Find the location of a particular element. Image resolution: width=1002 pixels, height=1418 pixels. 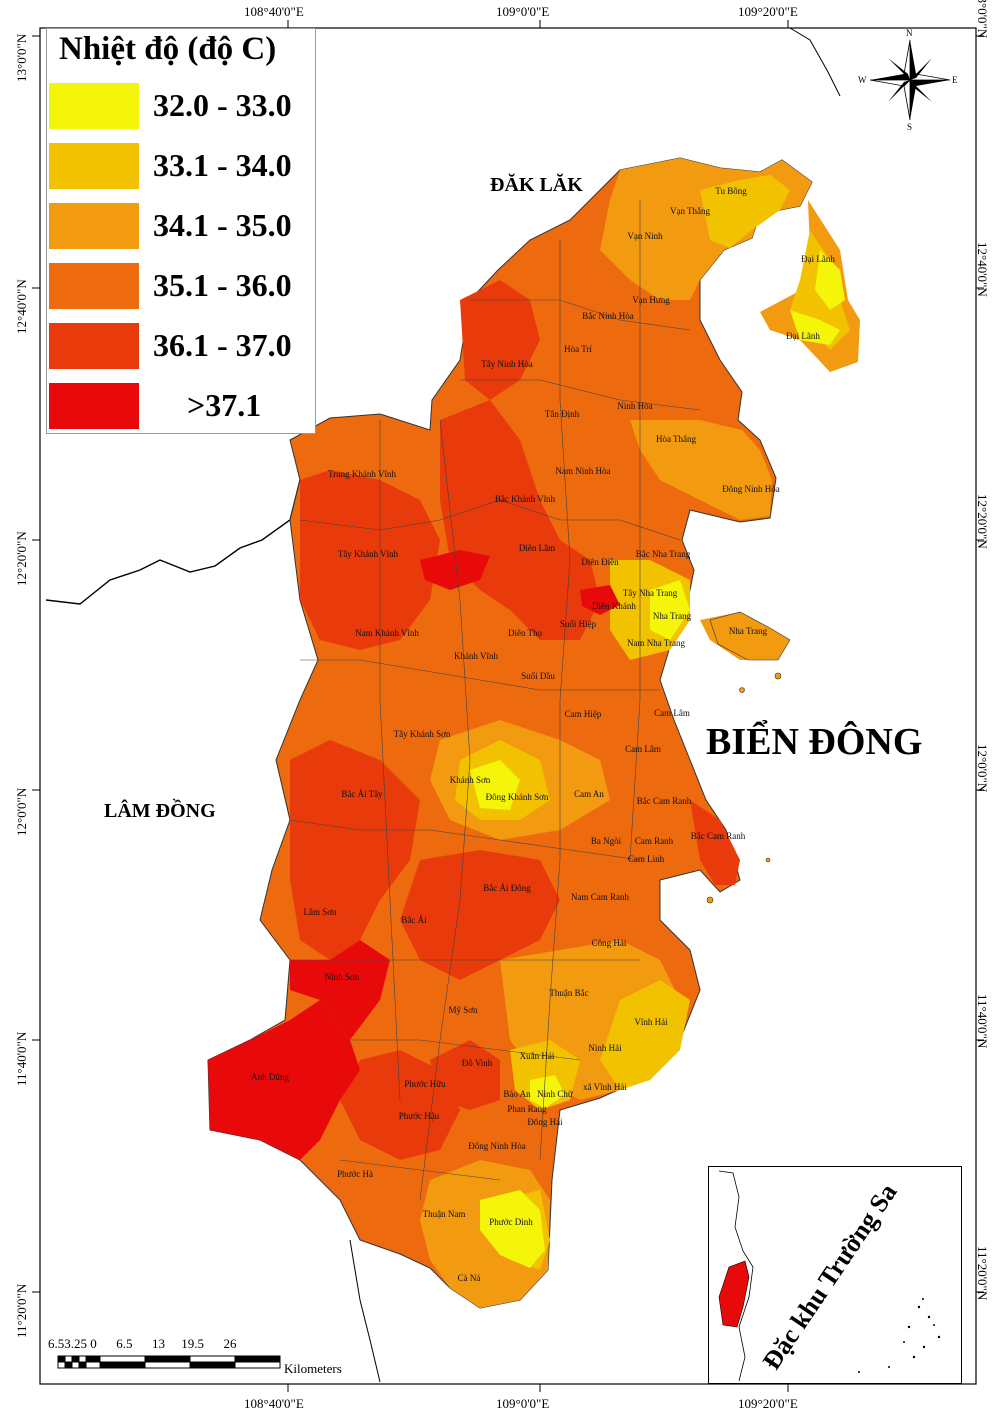

lat-label-right-5: 11°40'0"N is located at coordinates (982, 1021).